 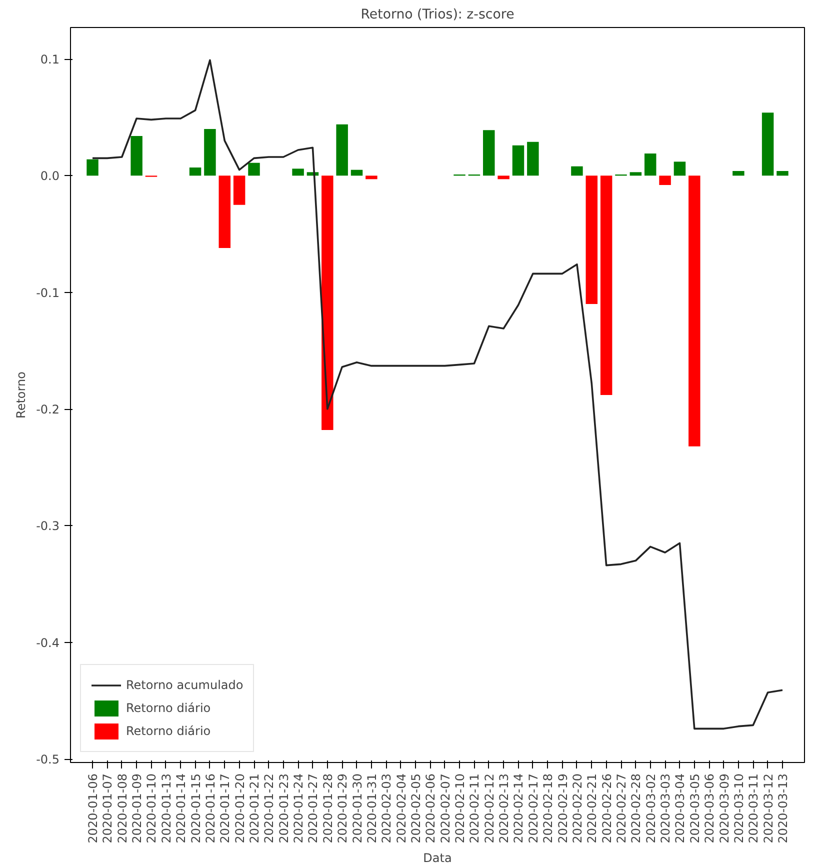 What do you see at coordinates (460, 808) in the screenshot?
I see `x-tick-label: 2020-02-10` at bounding box center [460, 808].